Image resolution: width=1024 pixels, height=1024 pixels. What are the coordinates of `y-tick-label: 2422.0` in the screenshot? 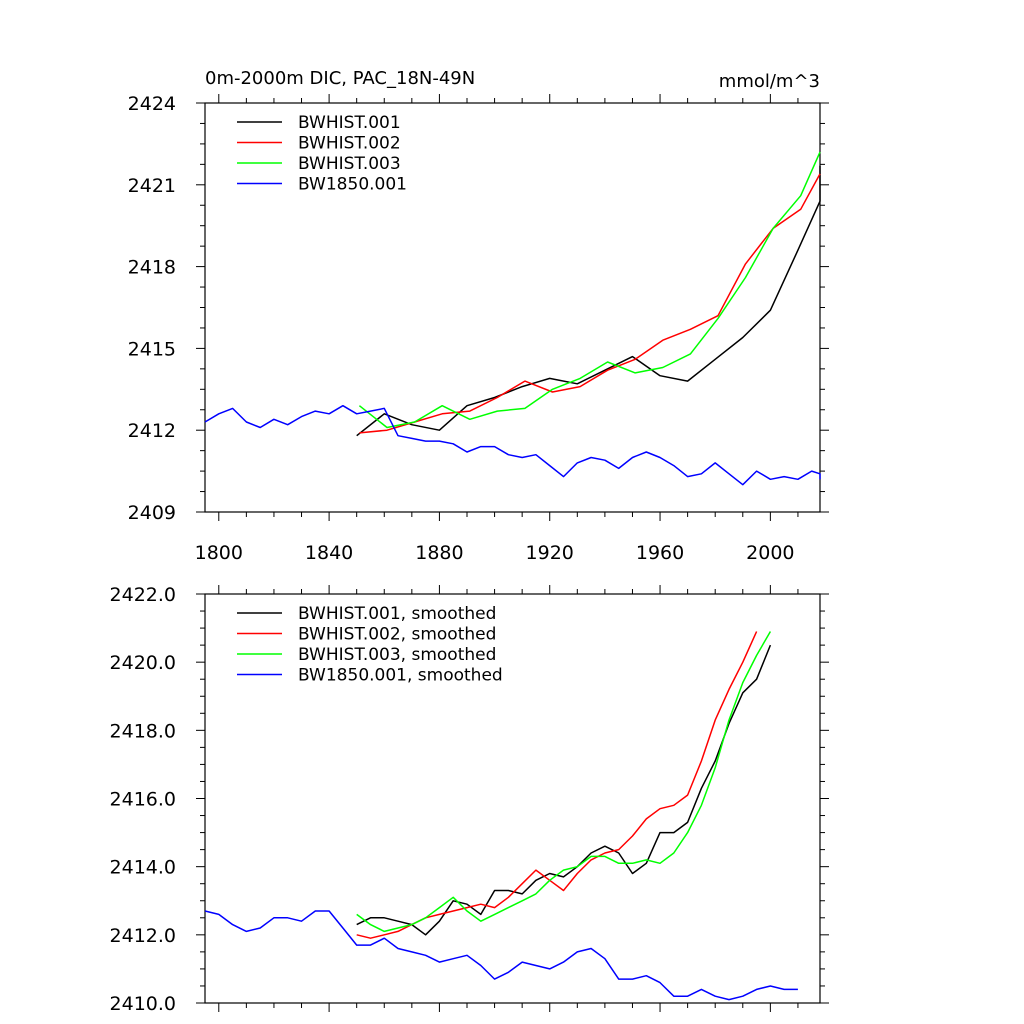 It's located at (143, 595).